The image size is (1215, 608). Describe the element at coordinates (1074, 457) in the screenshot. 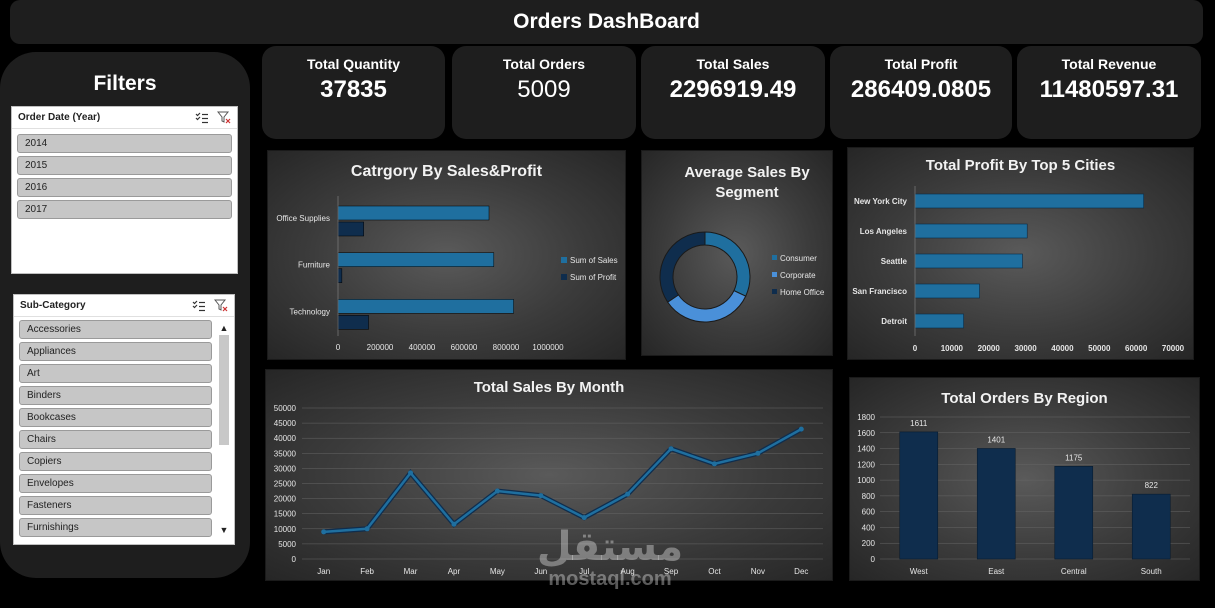

I see `data-label: 1175` at that location.